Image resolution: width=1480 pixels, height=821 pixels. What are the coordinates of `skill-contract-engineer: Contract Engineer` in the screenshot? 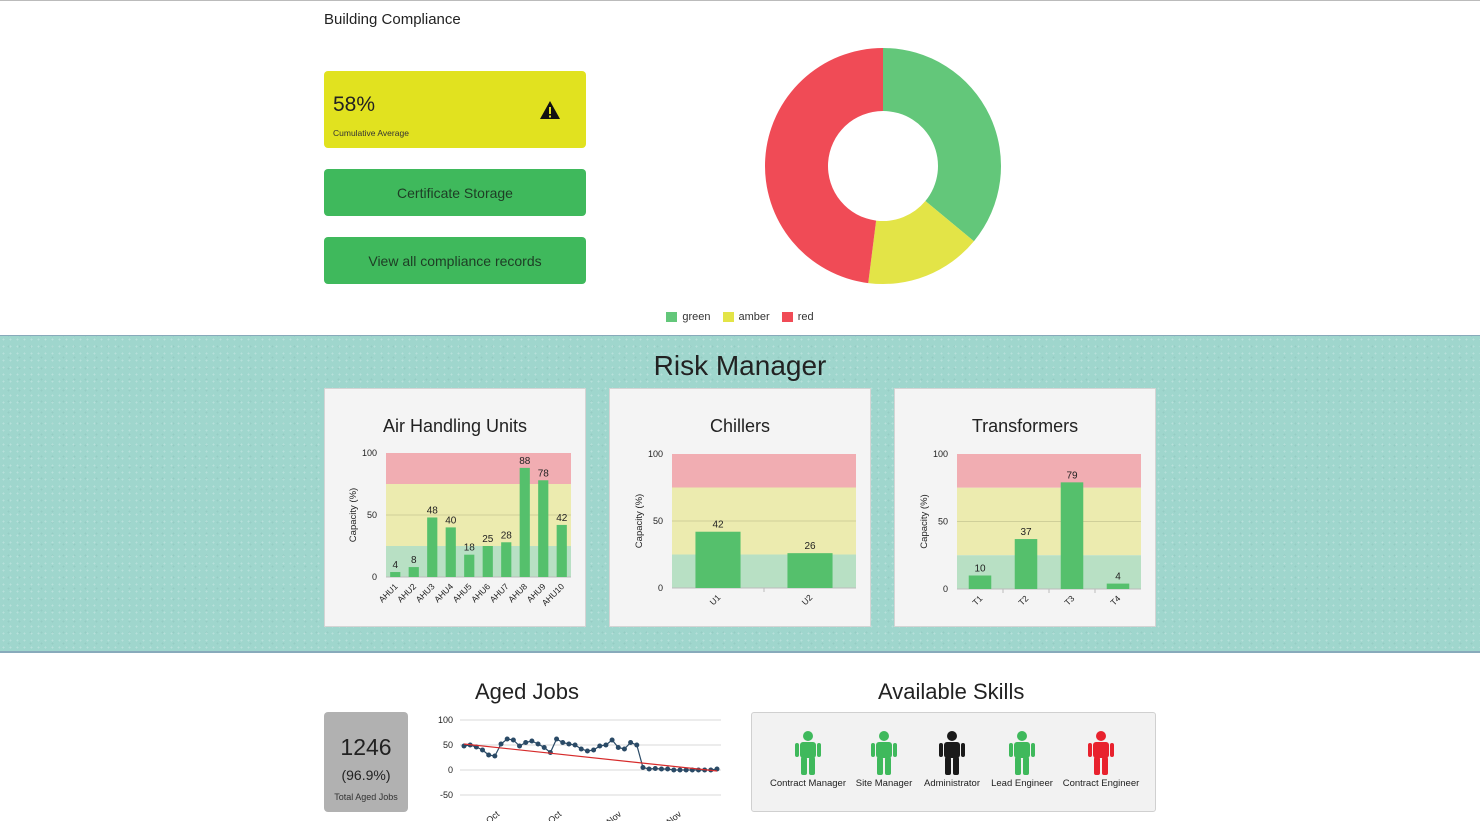 It's located at (1101, 760).